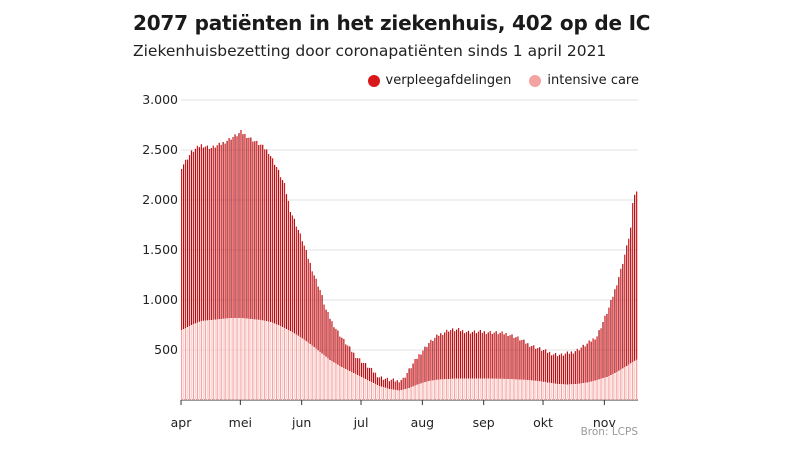 The image size is (800, 450). What do you see at coordinates (593, 80) in the screenshot?
I see `legend-label-ic: intensive care` at bounding box center [593, 80].